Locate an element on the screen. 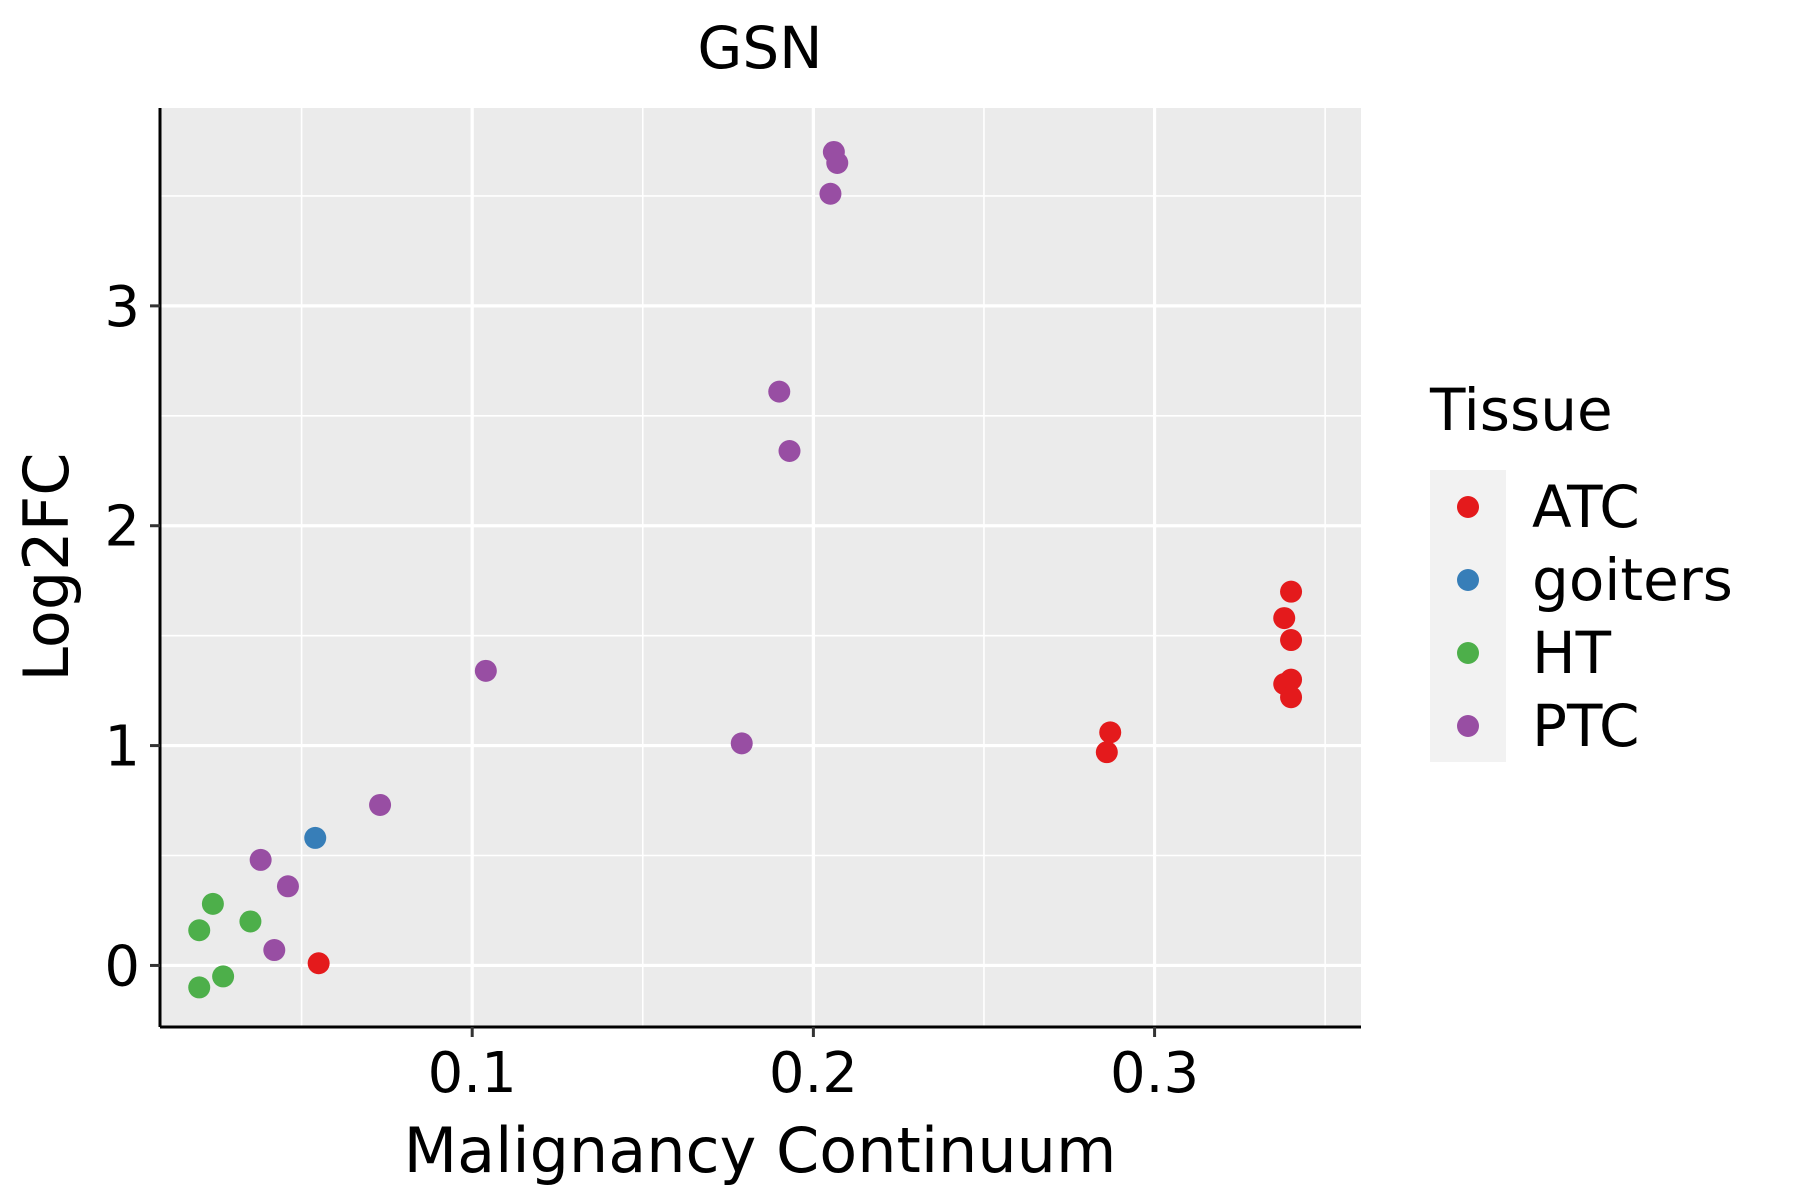  y-axis-title: Log2FC is located at coordinates (46, 566).